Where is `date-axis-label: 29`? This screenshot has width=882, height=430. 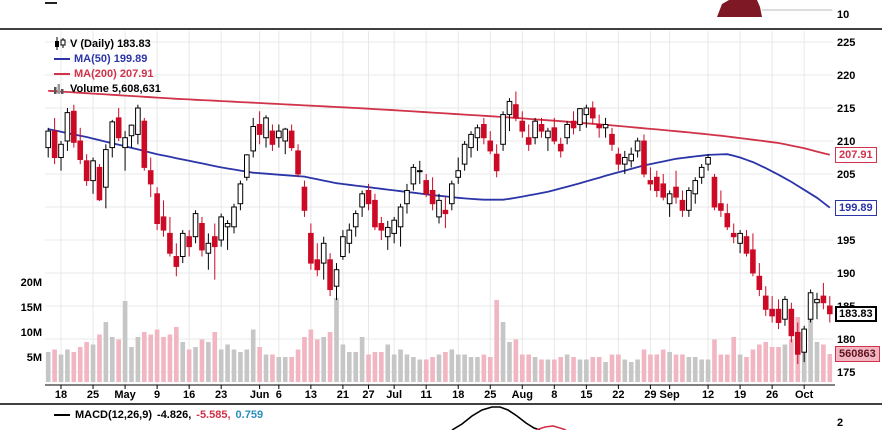 date-axis-label: 29 is located at coordinates (650, 395).